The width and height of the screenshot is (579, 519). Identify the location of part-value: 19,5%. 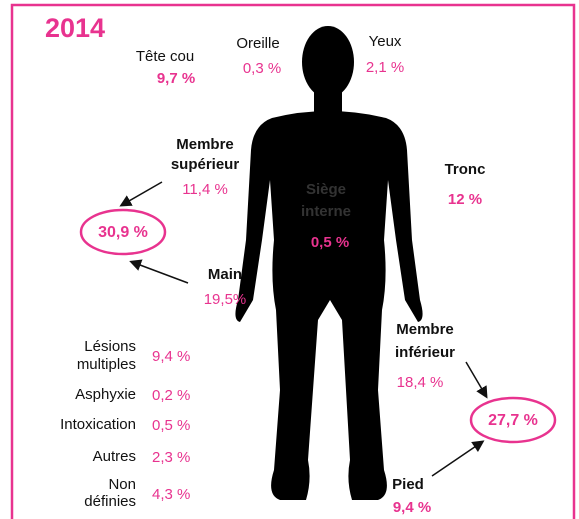
(225, 299).